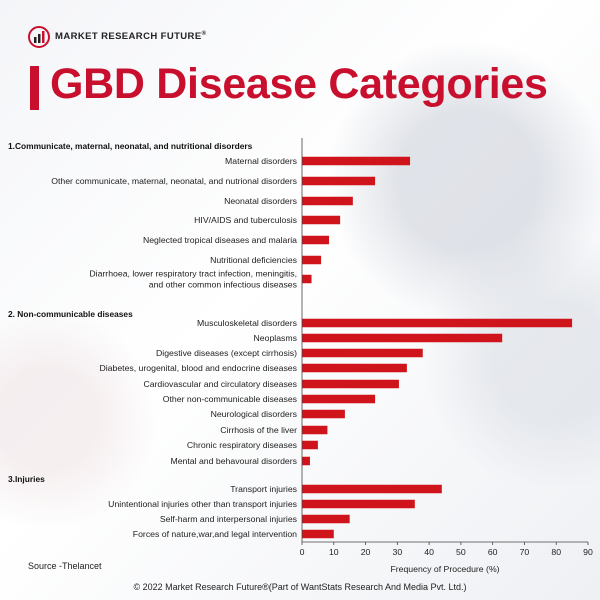 The image size is (600, 600). Describe the element at coordinates (254, 414) in the screenshot. I see `category-label: Neurological disorders` at that location.